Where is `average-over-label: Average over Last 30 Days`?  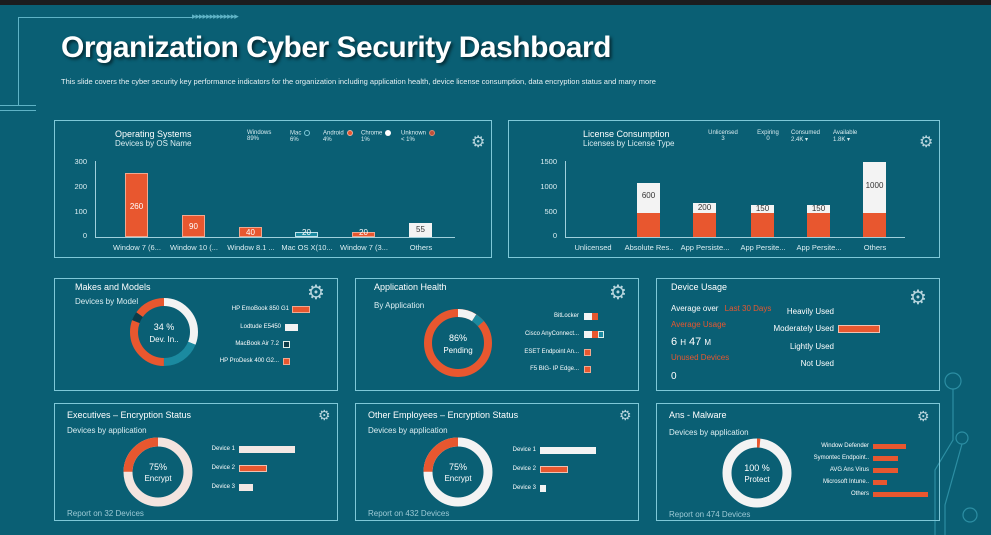 average-over-label: Average over Last 30 Days is located at coordinates (721, 308).